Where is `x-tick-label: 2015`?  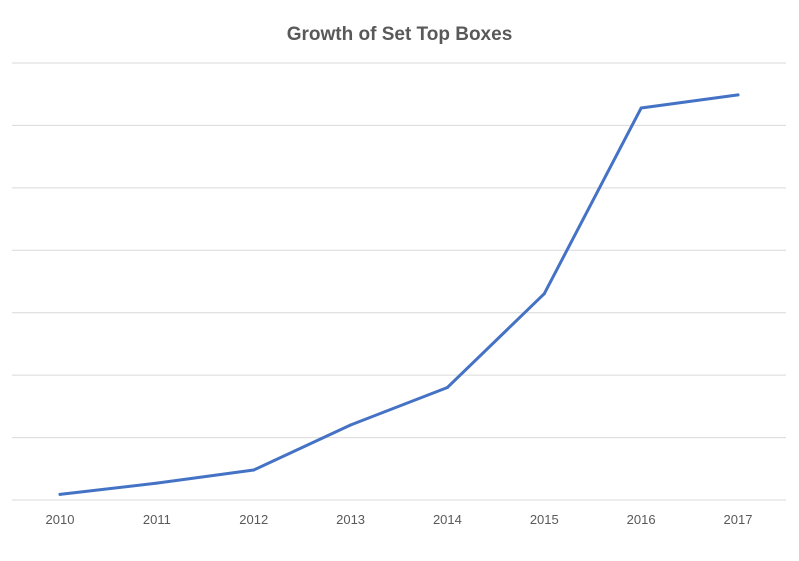
x-tick-label: 2015 is located at coordinates (544, 519).